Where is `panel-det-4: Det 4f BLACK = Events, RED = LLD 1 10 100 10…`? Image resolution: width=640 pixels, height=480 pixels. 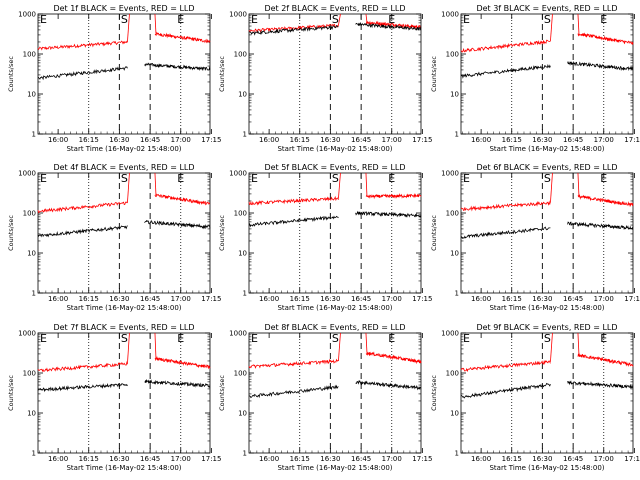 panel-det-4: Det 4f BLACK = Events, RED = LLD 1 10 100 10… is located at coordinates (114, 237).